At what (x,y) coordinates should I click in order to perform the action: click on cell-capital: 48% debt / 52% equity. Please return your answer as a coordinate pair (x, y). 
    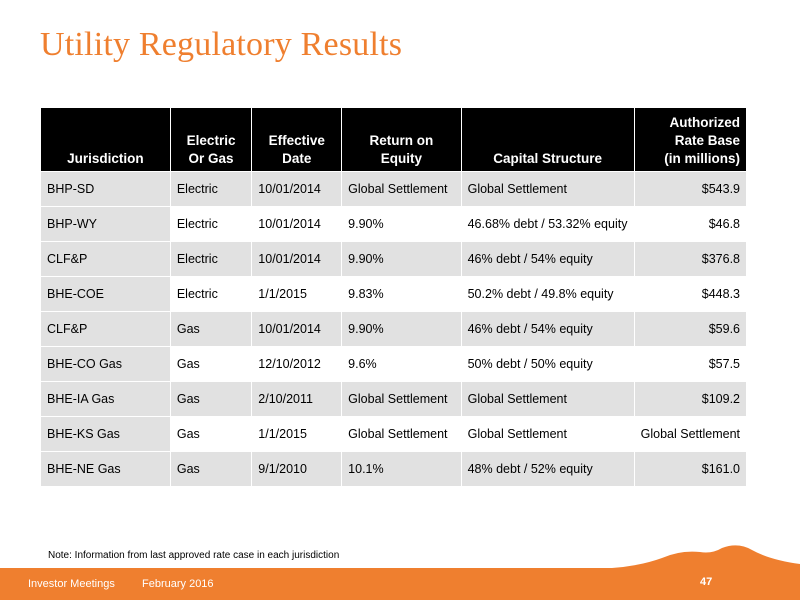
    Looking at the image, I should click on (547, 469).